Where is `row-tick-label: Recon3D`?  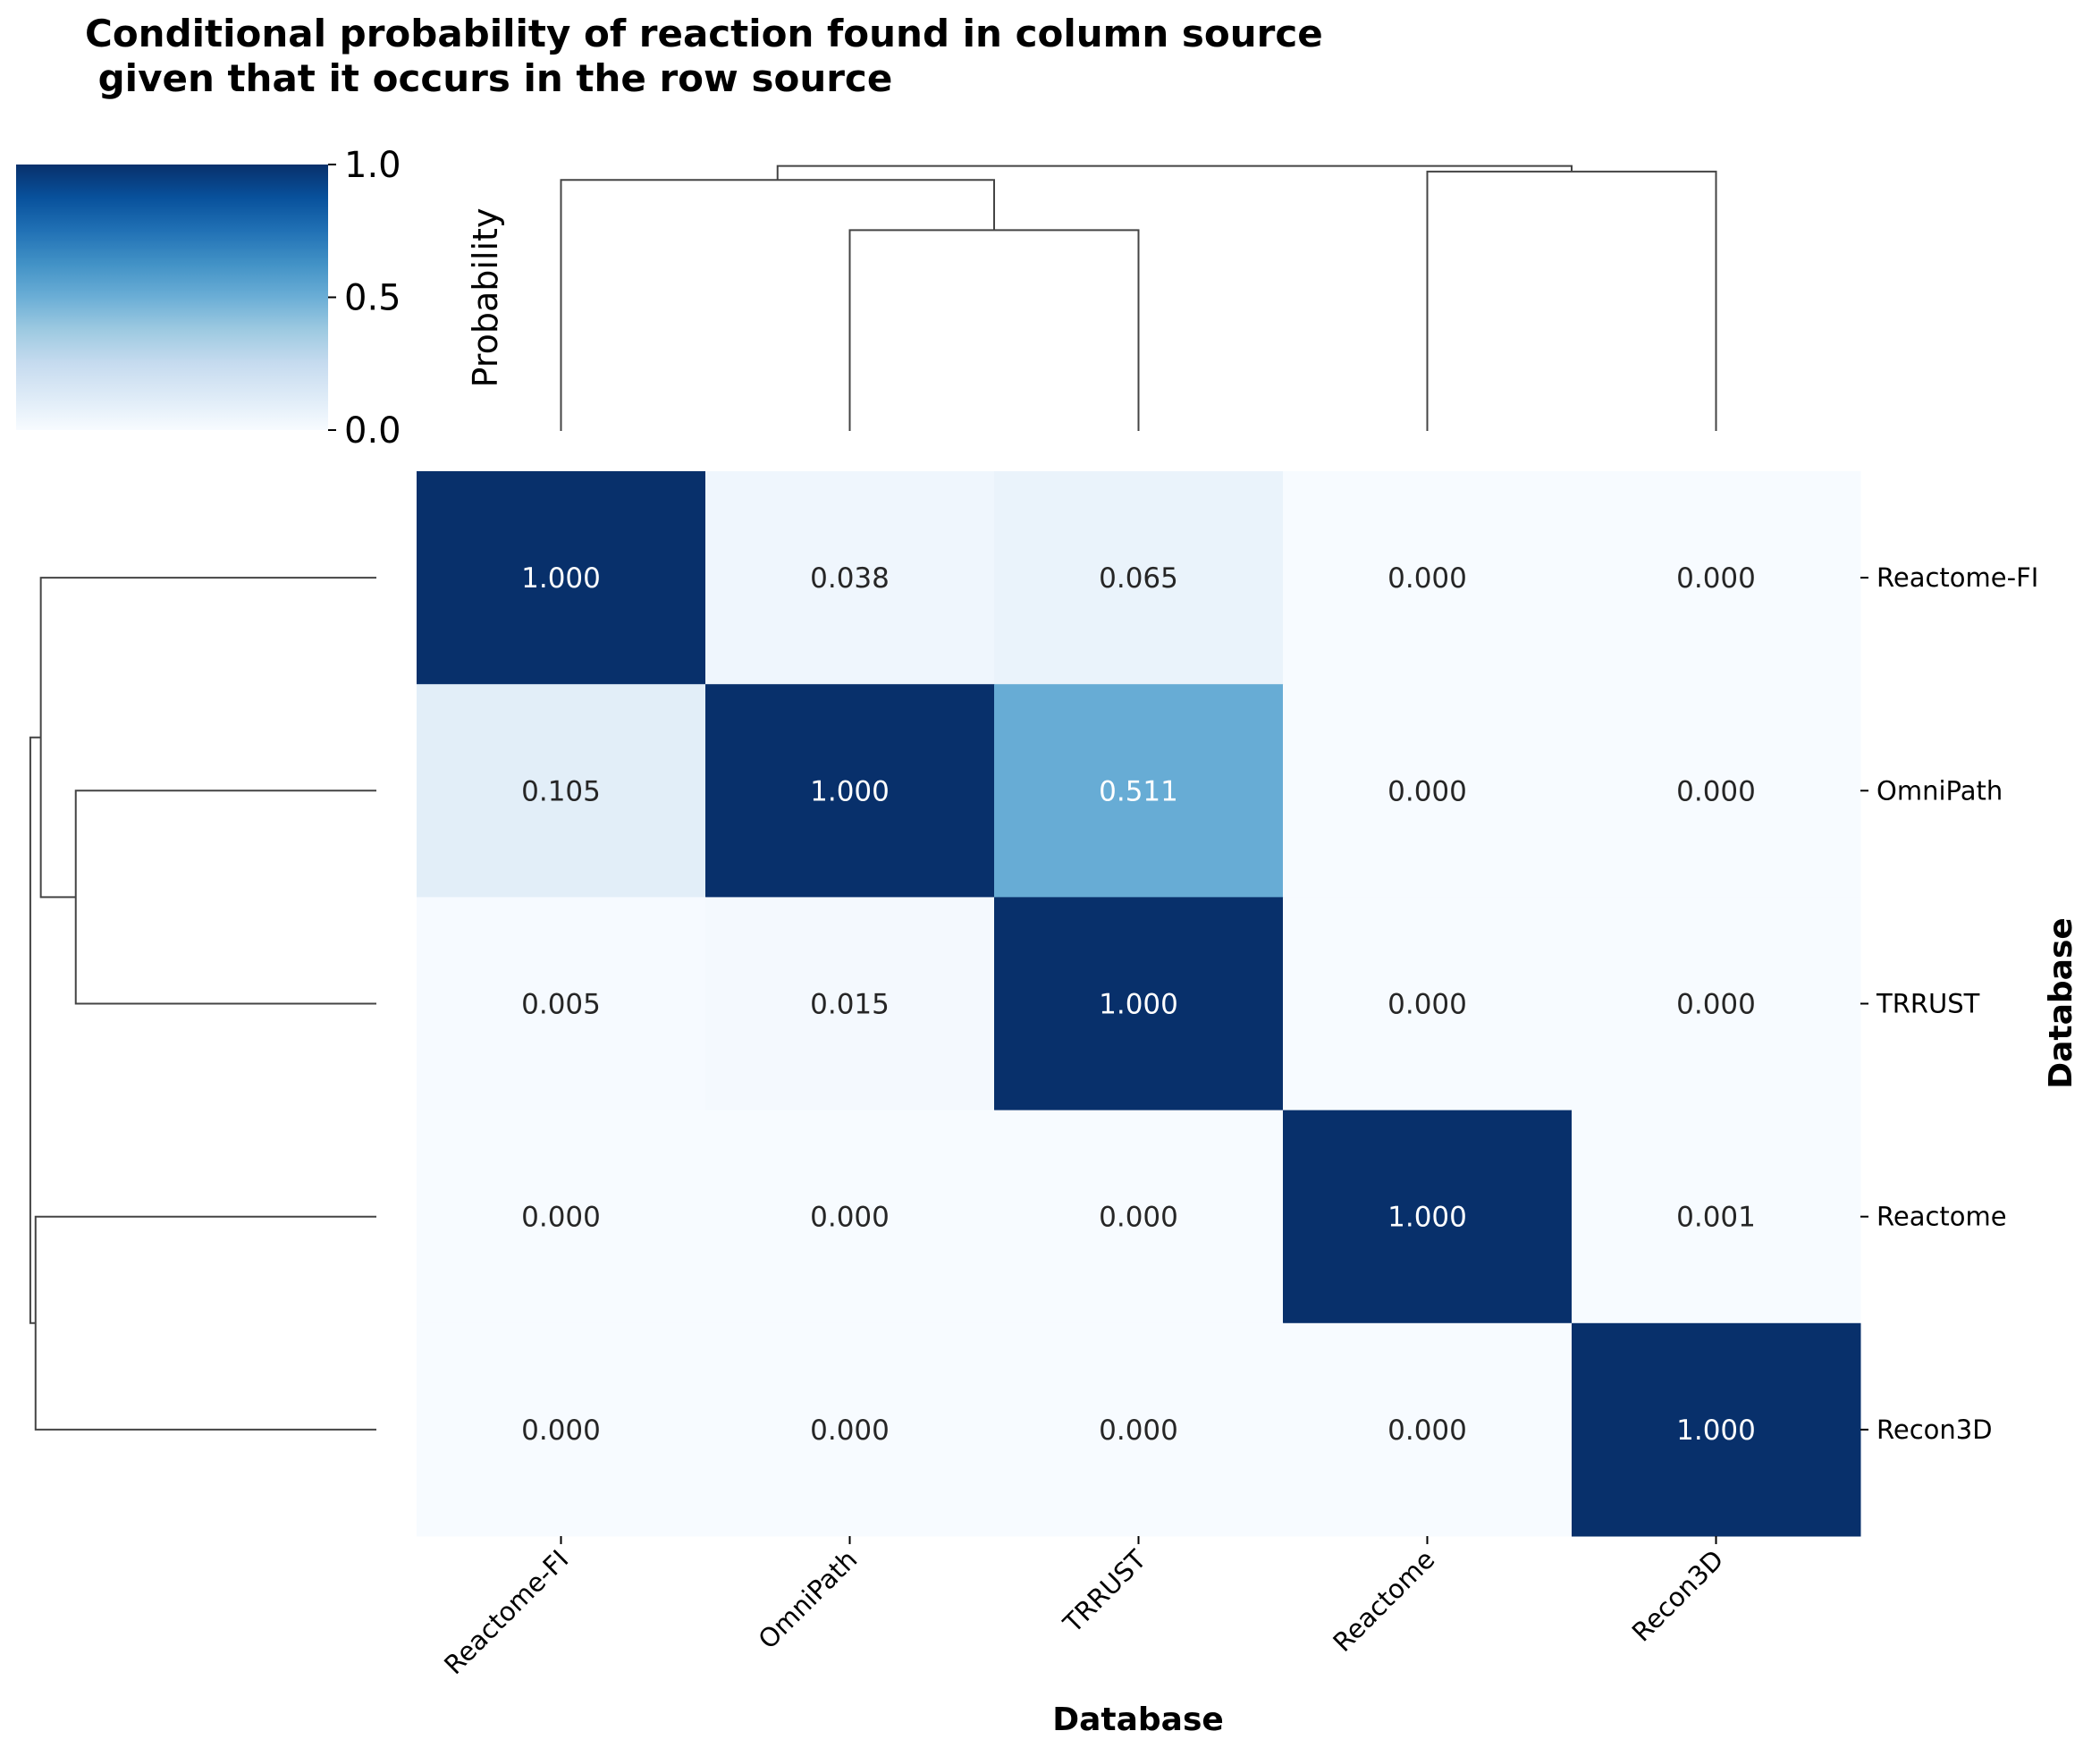
row-tick-label: Recon3D is located at coordinates (1935, 1429).